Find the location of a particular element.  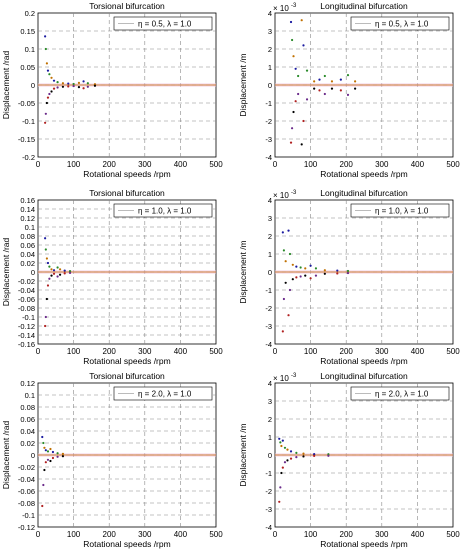

y-tick-label: -0.1 is located at coordinates (28, 317).